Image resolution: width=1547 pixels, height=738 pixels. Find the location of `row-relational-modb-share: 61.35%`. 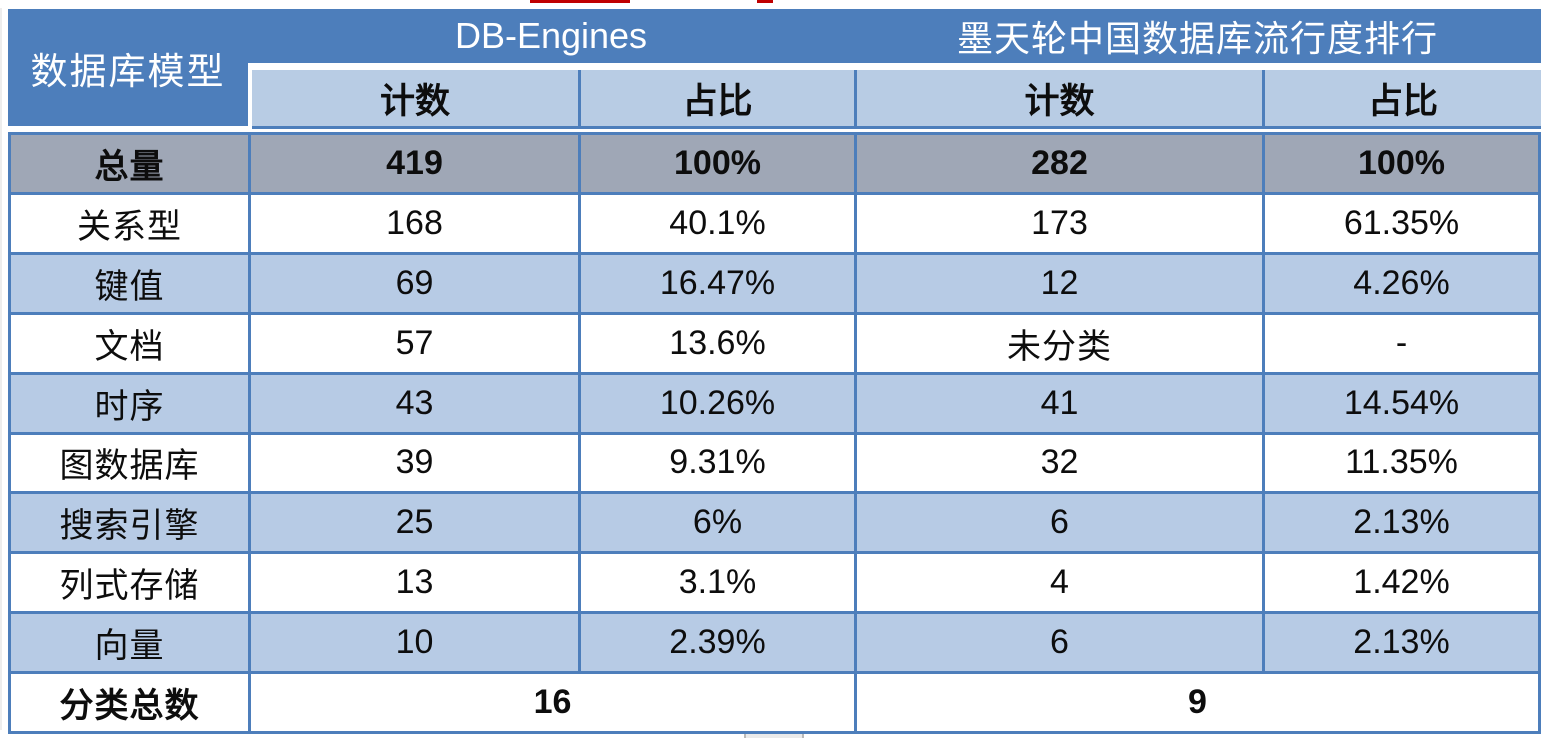

row-relational-modb-share: 61.35% is located at coordinates (1401, 223).